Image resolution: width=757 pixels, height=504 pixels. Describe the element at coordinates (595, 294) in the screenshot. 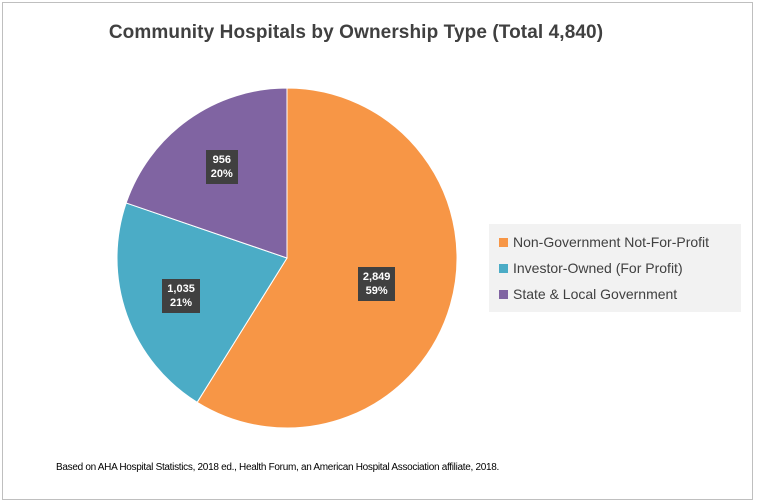

I see `legend-label: State & Local Government` at that location.